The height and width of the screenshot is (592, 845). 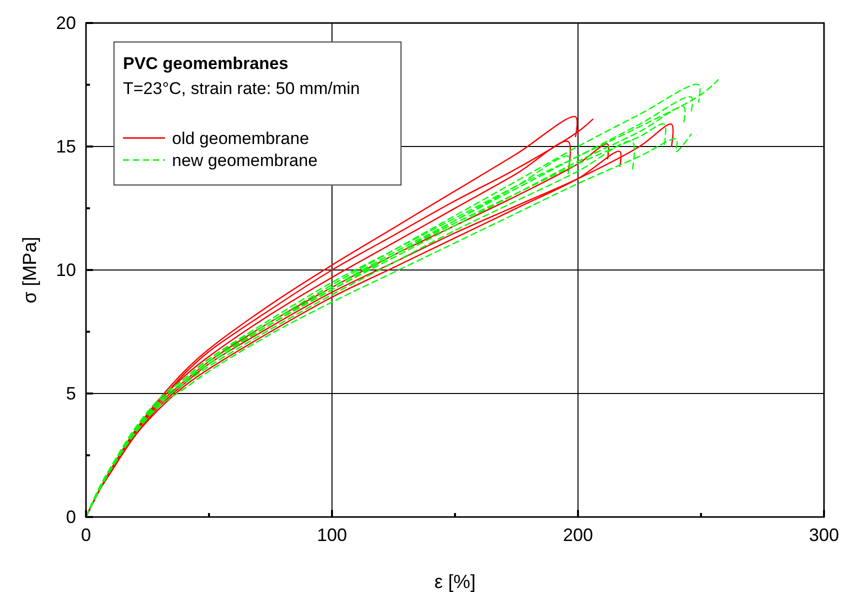 I want to click on legend-label: old geomembrane, so click(x=241, y=138).